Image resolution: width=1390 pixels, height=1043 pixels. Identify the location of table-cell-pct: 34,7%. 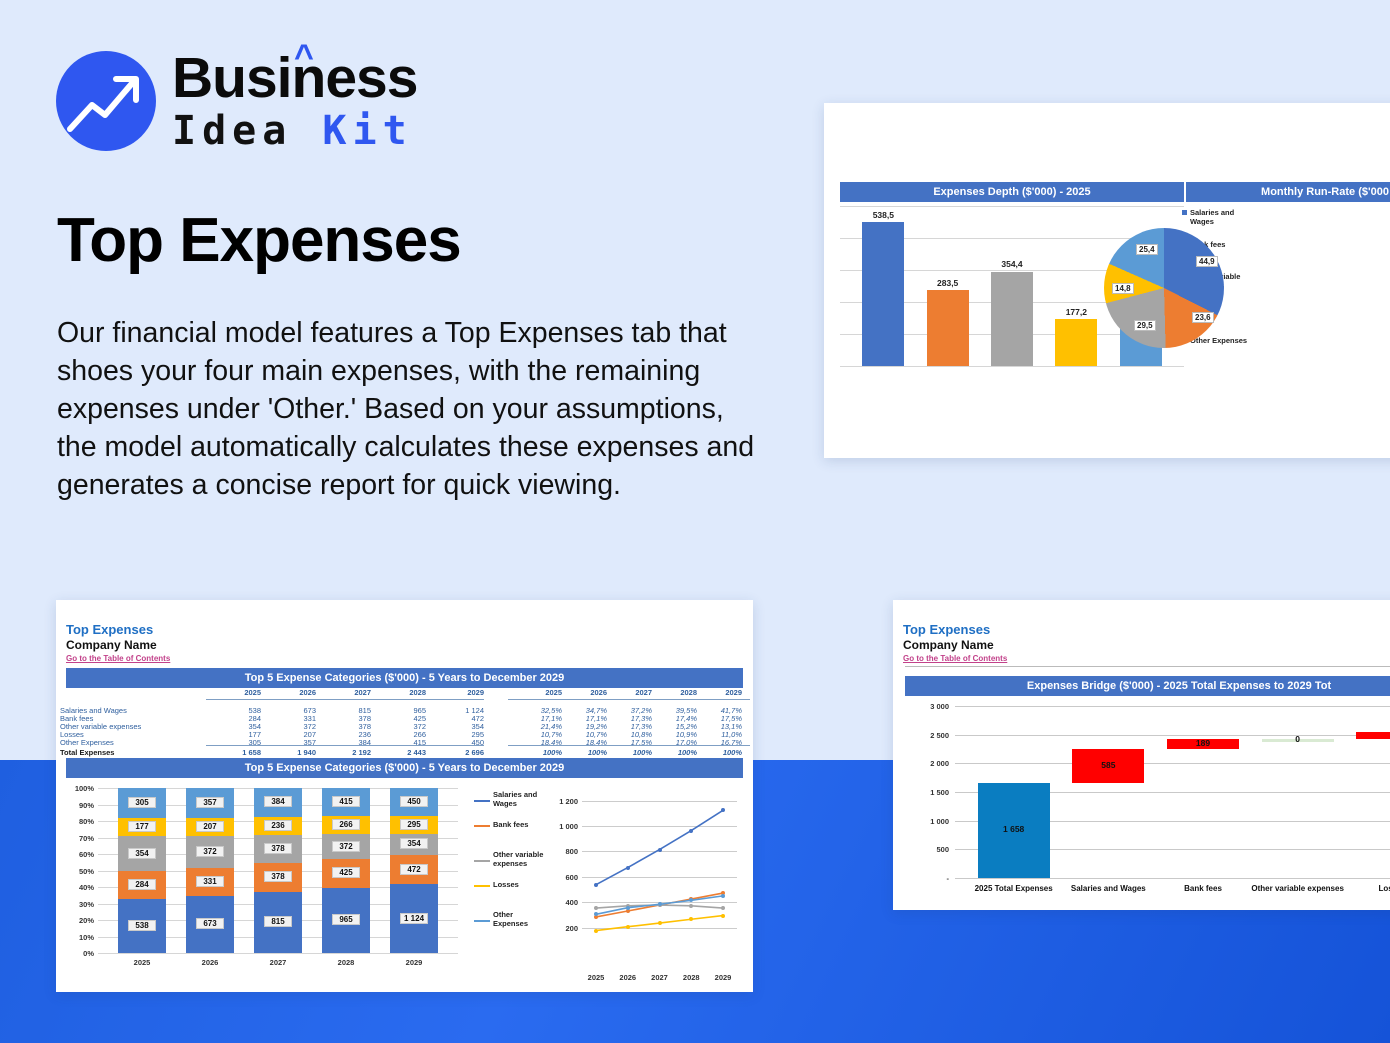
(596, 710).